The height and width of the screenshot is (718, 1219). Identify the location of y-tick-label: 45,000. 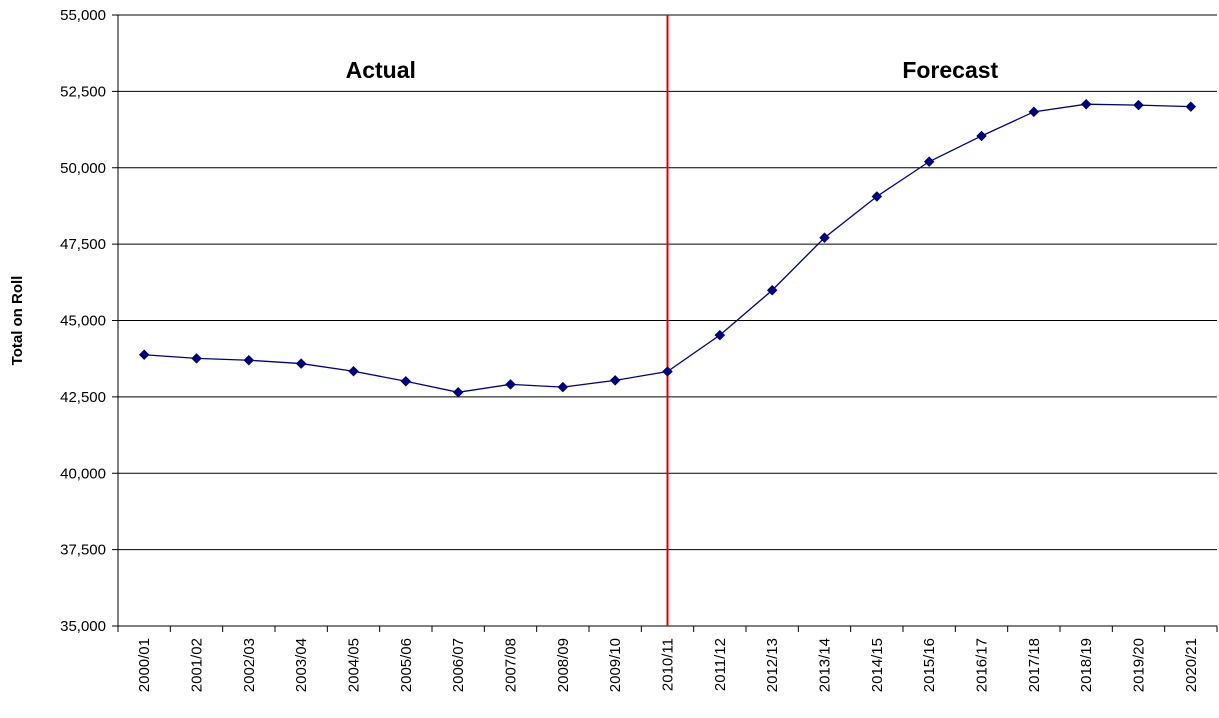
(83, 321).